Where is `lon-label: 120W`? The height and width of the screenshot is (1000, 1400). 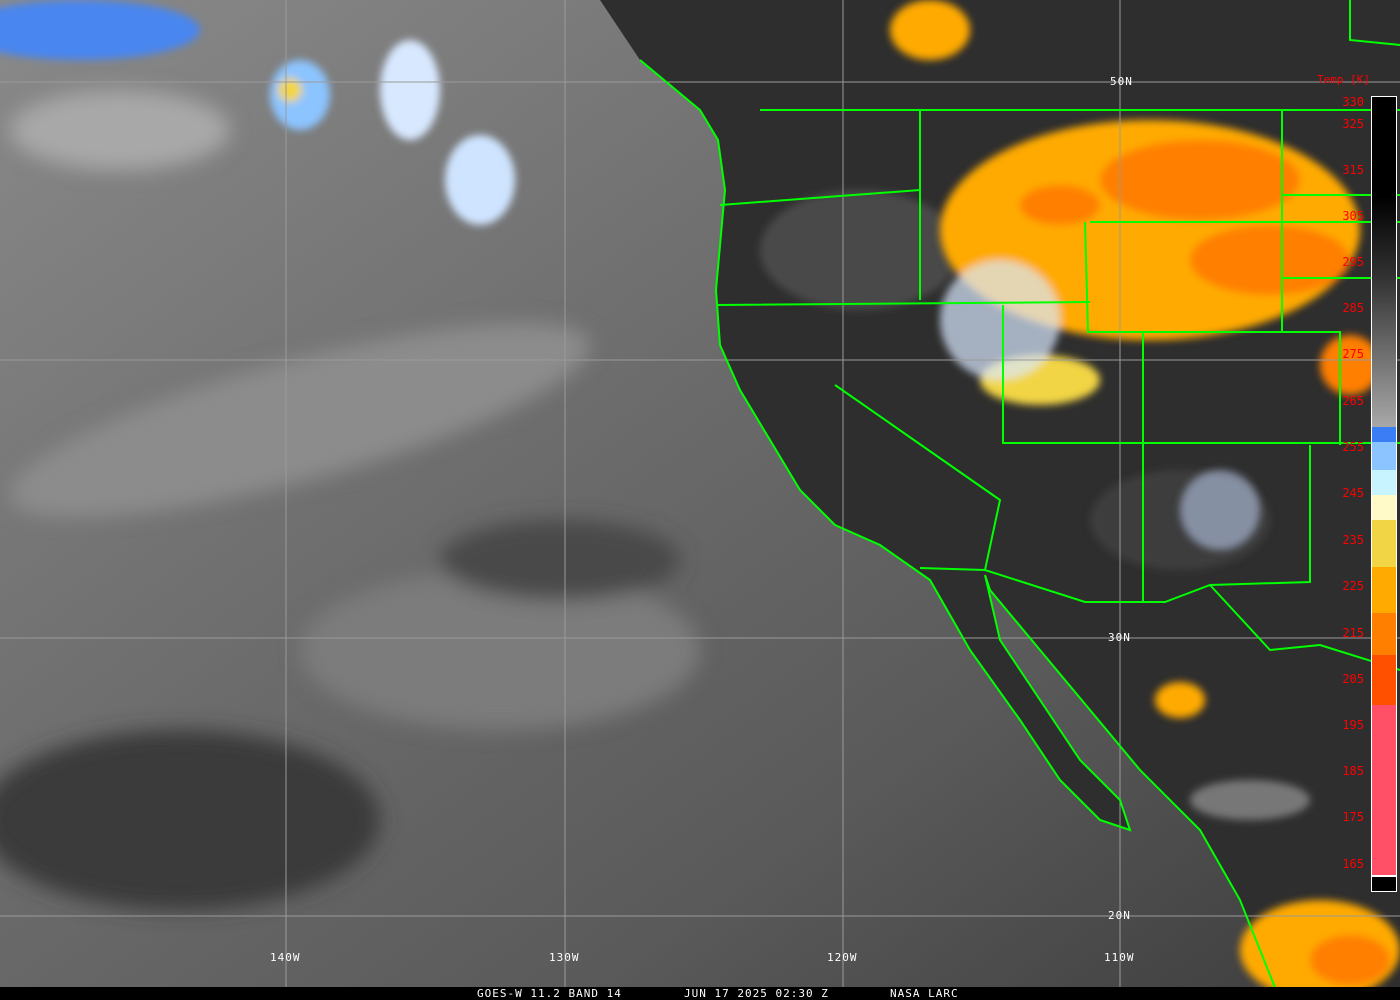
lon-label: 120W is located at coordinates (842, 957).